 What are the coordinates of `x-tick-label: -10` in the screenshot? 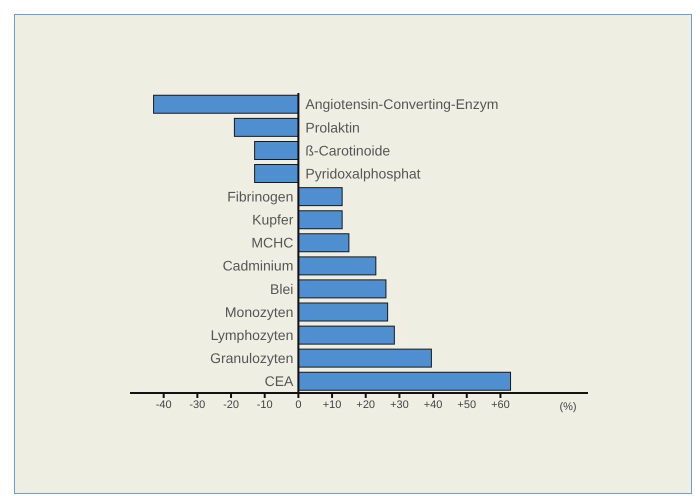 It's located at (264, 404).